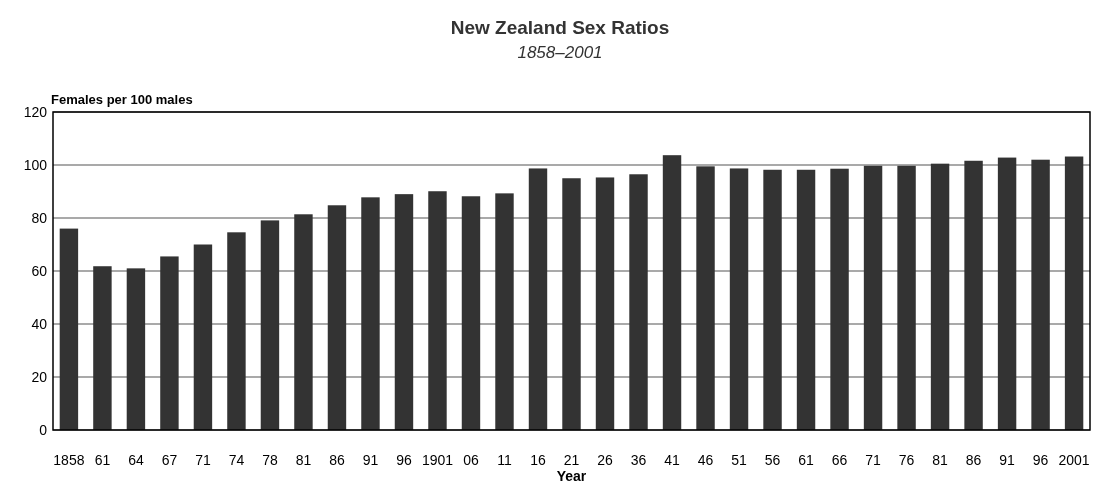  Describe the element at coordinates (672, 460) in the screenshot. I see `x-tick-label: 41` at that location.